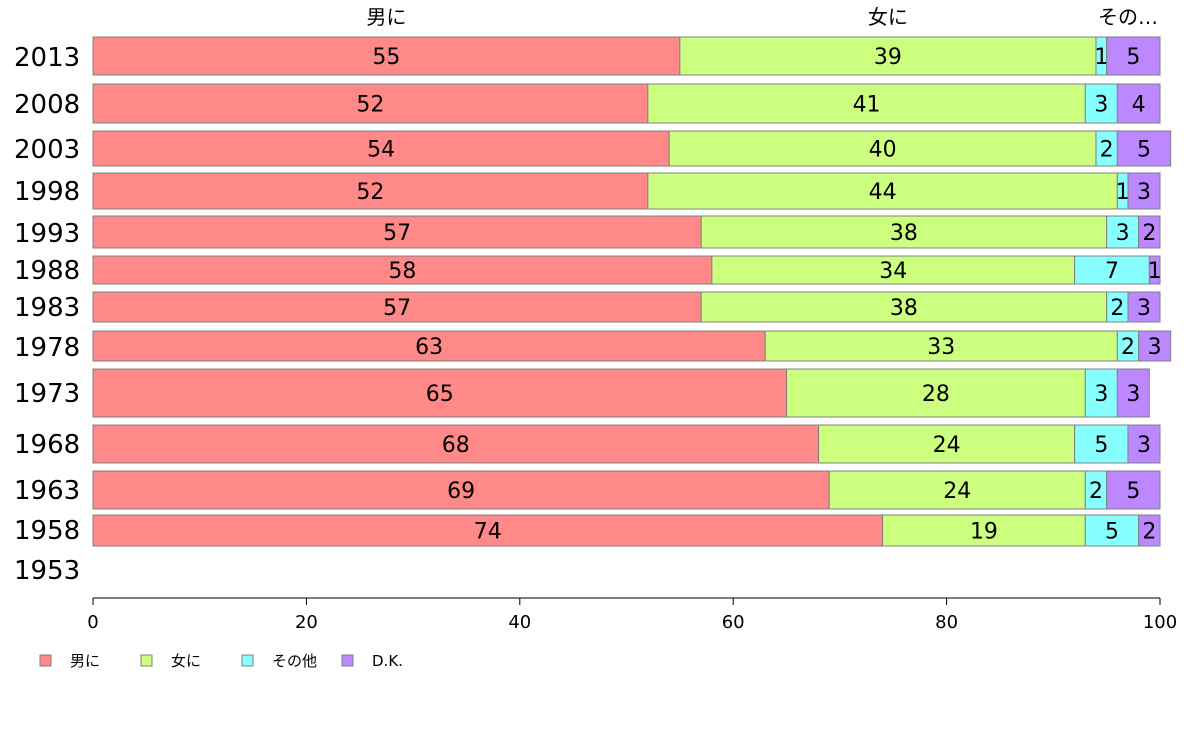 This screenshot has height=740, width=1188. Describe the element at coordinates (867, 105) in the screenshot. I see `bar-value-label: 41` at that location.